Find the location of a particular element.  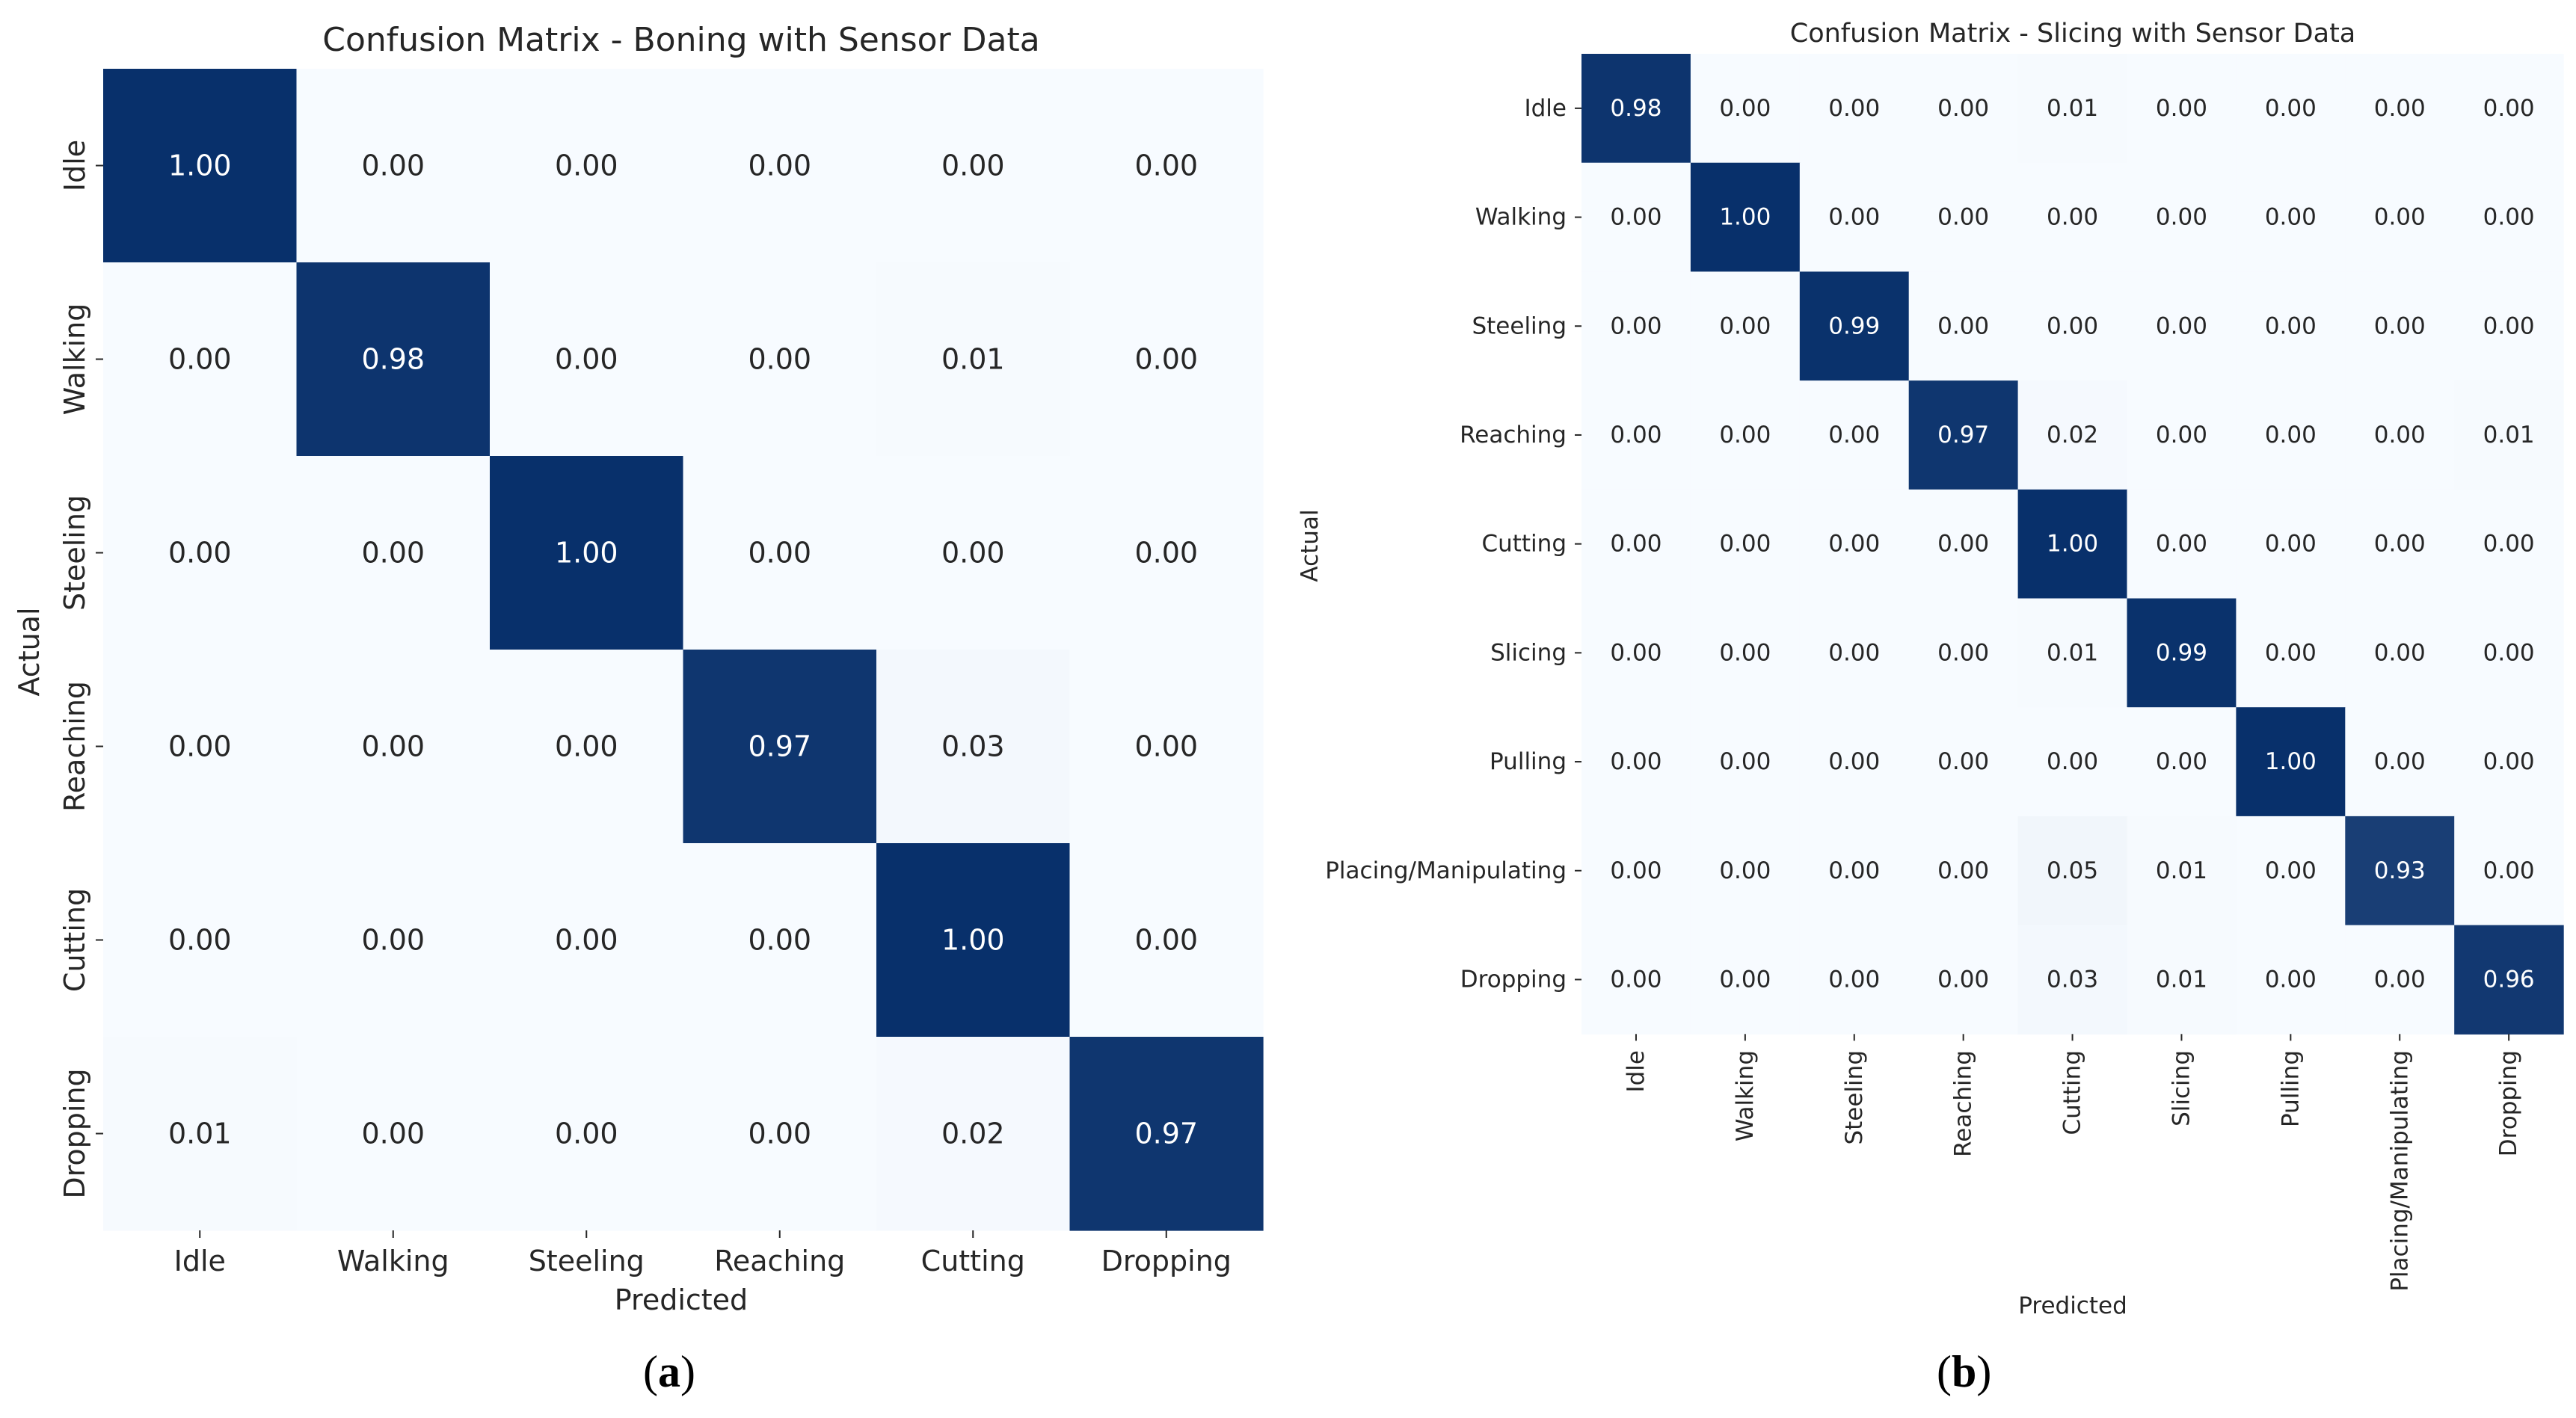

x-tick-label: Placing/Manipulating is located at coordinates (2399, 1171).